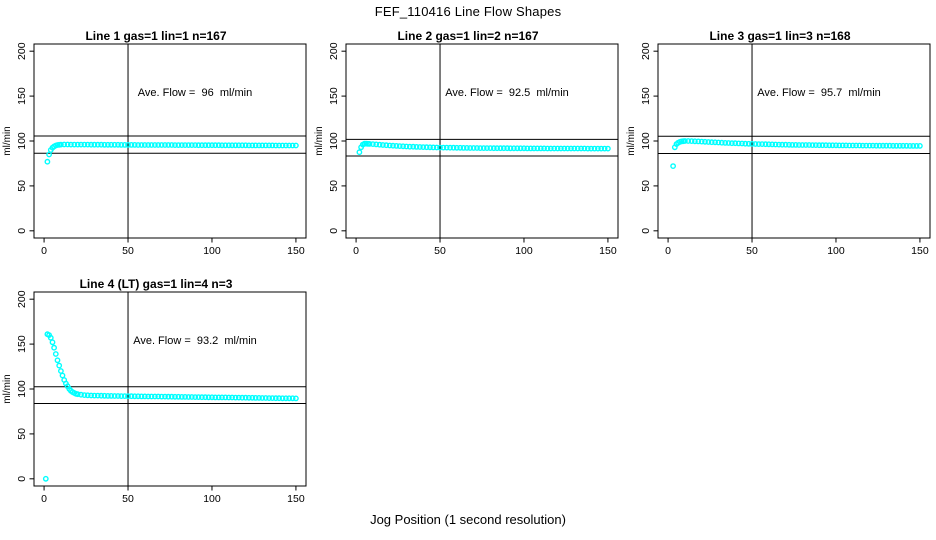 Image resolution: width=936 pixels, height=540 pixels. Describe the element at coordinates (482, 141) in the screenshot. I see `plot-box` at that location.